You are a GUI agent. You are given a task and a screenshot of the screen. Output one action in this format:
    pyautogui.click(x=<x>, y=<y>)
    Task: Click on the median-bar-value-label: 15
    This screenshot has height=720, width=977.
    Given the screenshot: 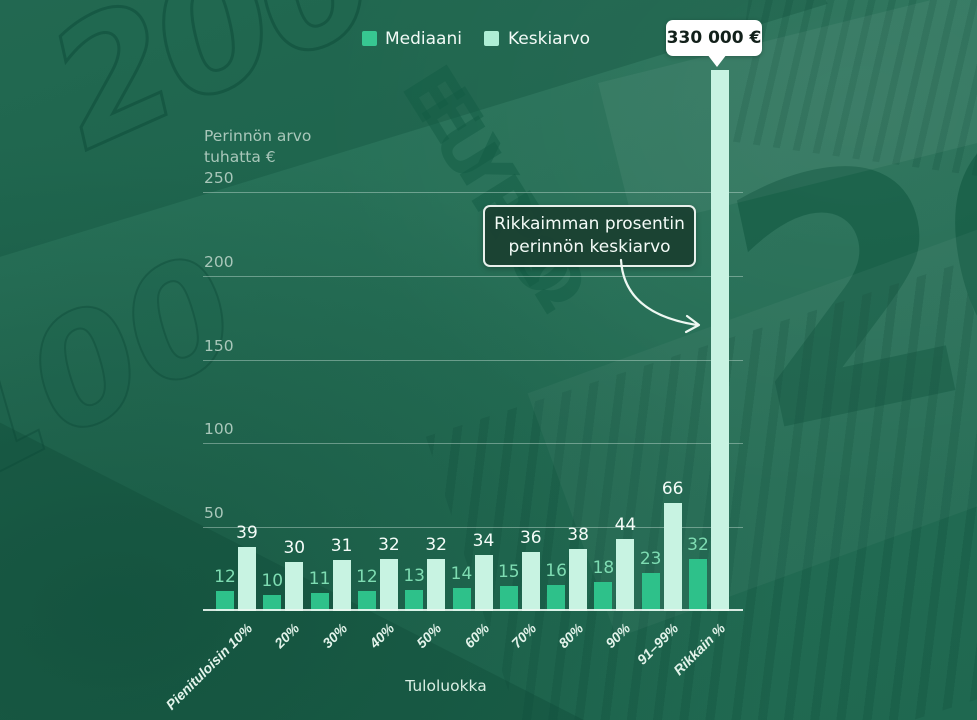 What is the action you would take?
    pyautogui.click(x=508, y=572)
    